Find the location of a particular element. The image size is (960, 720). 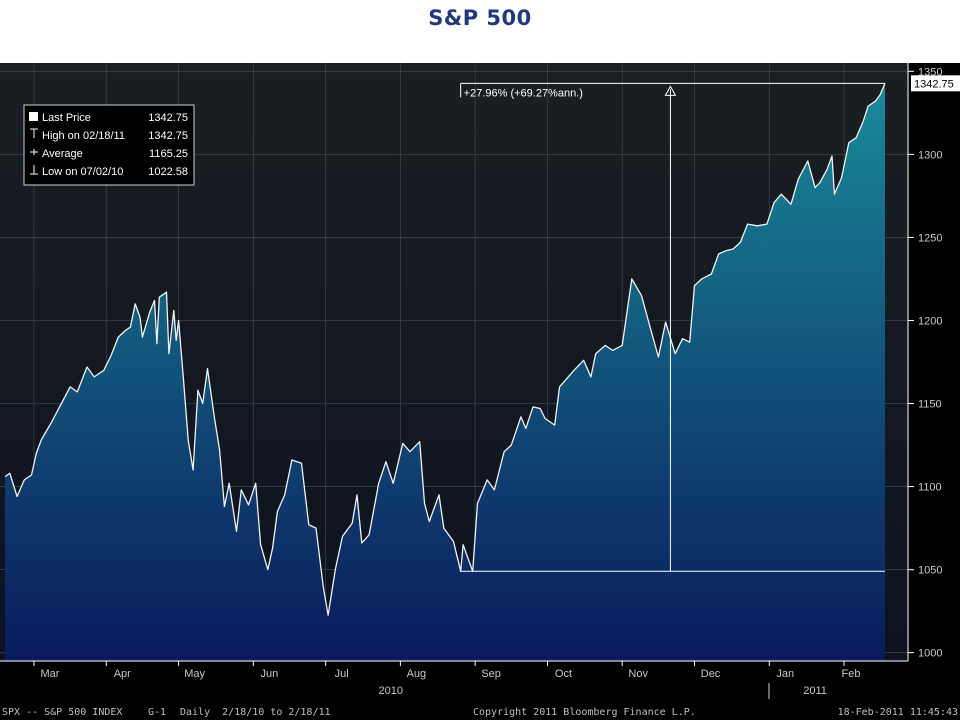

footer-strip is located at coordinates (480, 710).